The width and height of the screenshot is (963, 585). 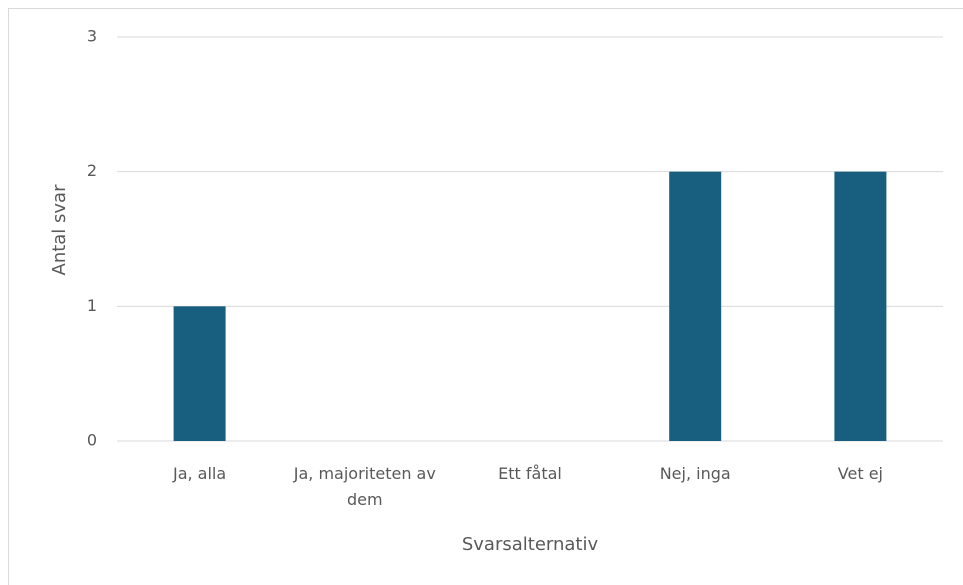 I want to click on x-tick-label: Ja, alla, so click(x=199, y=473).